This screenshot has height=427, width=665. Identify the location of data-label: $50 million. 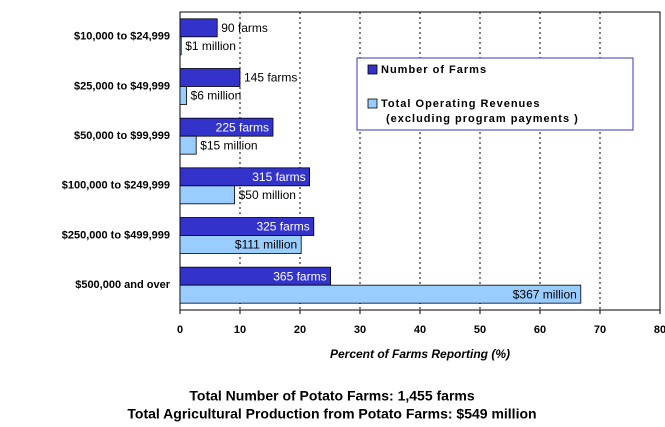
(267, 195).